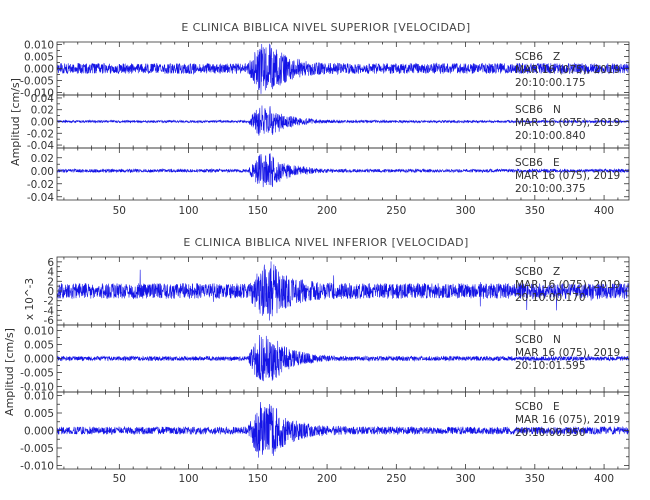  I want to click on y-tick-label: 4, so click(50, 273).